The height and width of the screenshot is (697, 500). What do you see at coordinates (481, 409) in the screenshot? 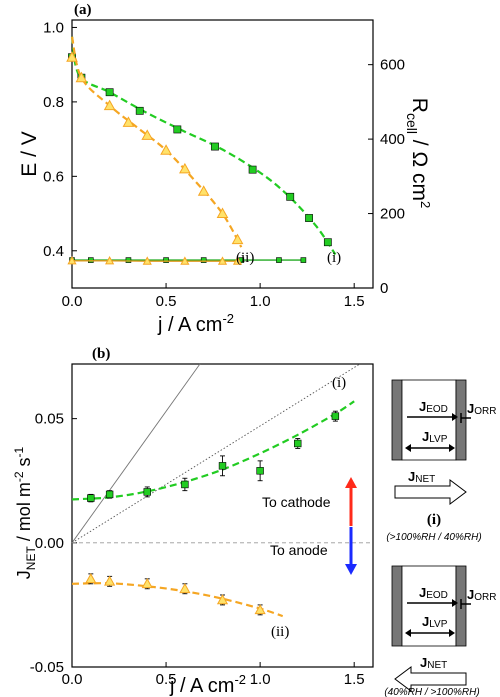
I see `schematic-i-jorr: JORR` at bounding box center [481, 409].